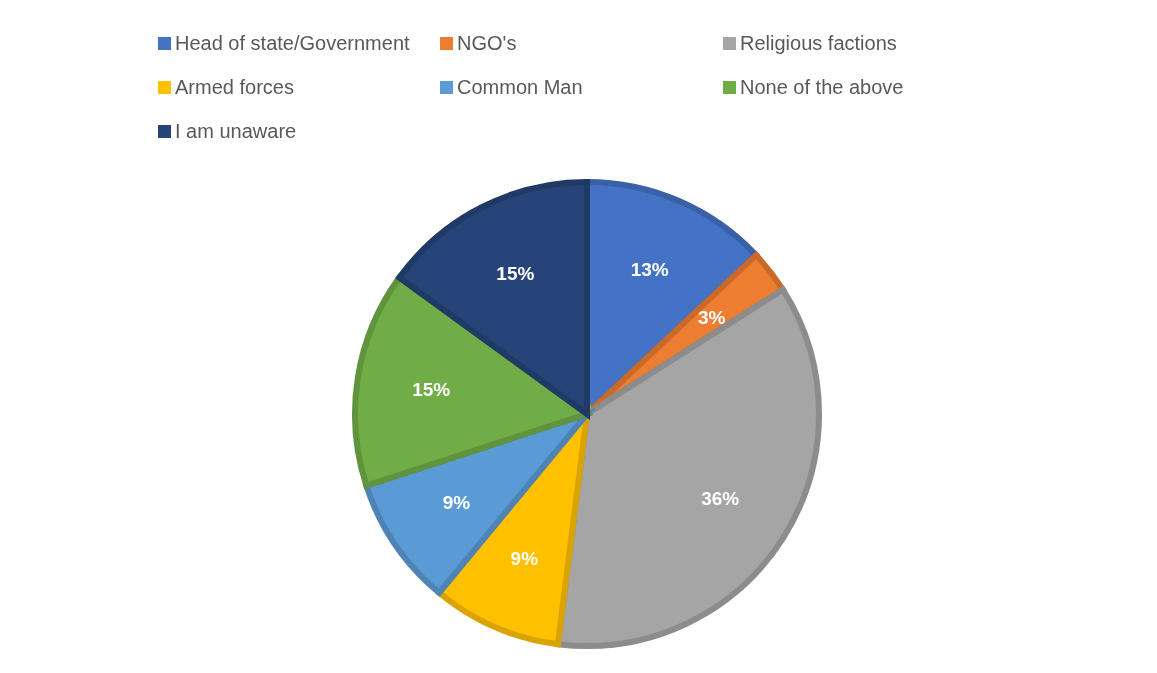  I want to click on data-label: 36%, so click(720, 499).